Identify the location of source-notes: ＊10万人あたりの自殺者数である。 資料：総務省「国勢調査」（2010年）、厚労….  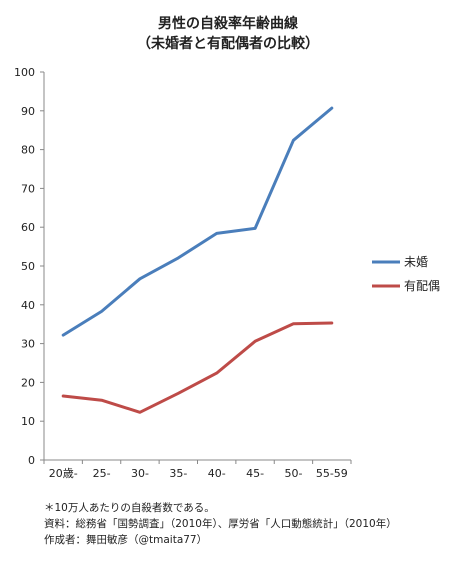
(220, 524).